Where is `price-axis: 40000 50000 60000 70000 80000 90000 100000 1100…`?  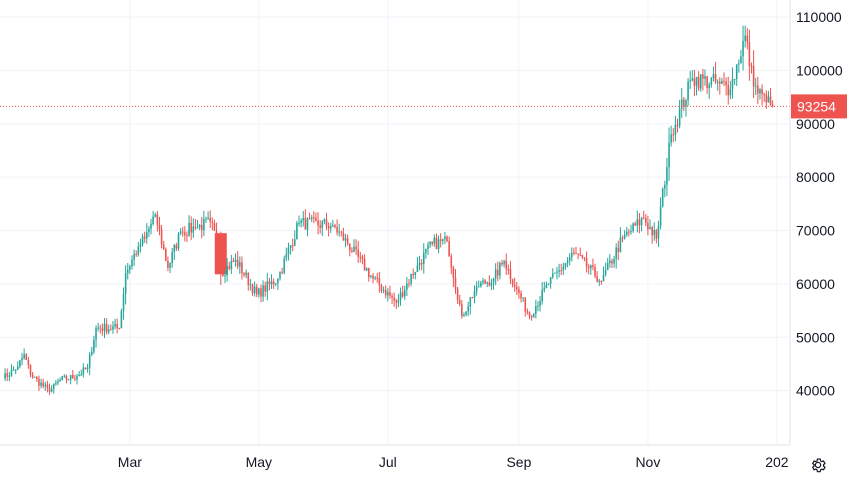
price-axis: 40000 50000 60000 70000 80000 90000 100000 1100… is located at coordinates (819, 204).